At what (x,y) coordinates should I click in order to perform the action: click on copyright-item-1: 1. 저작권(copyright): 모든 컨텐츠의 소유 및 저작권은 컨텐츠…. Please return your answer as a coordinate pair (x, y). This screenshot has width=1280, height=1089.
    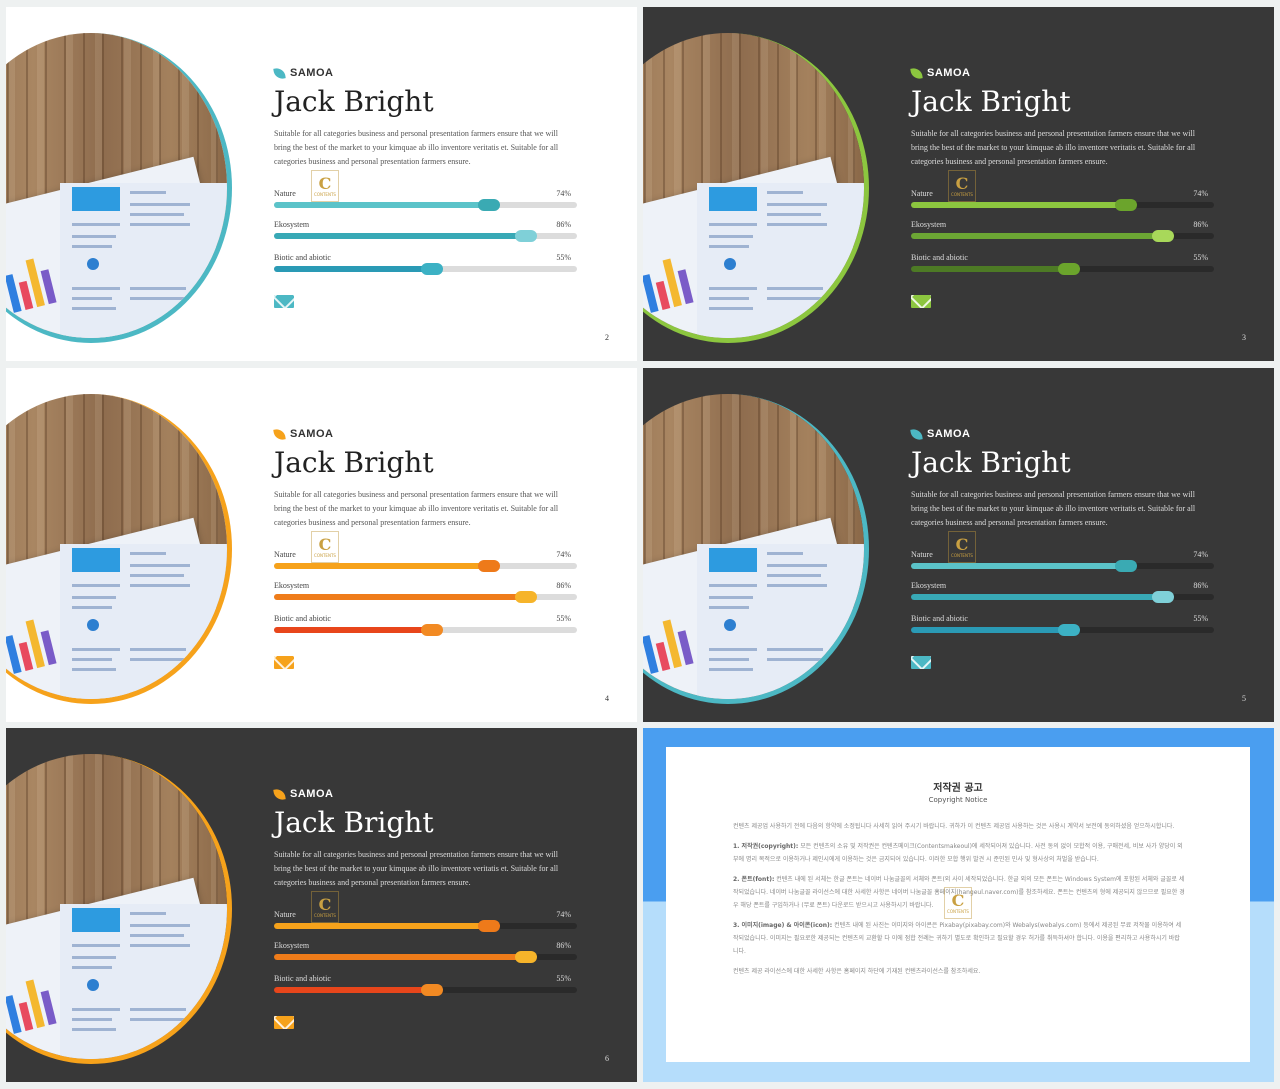
    Looking at the image, I should click on (959, 853).